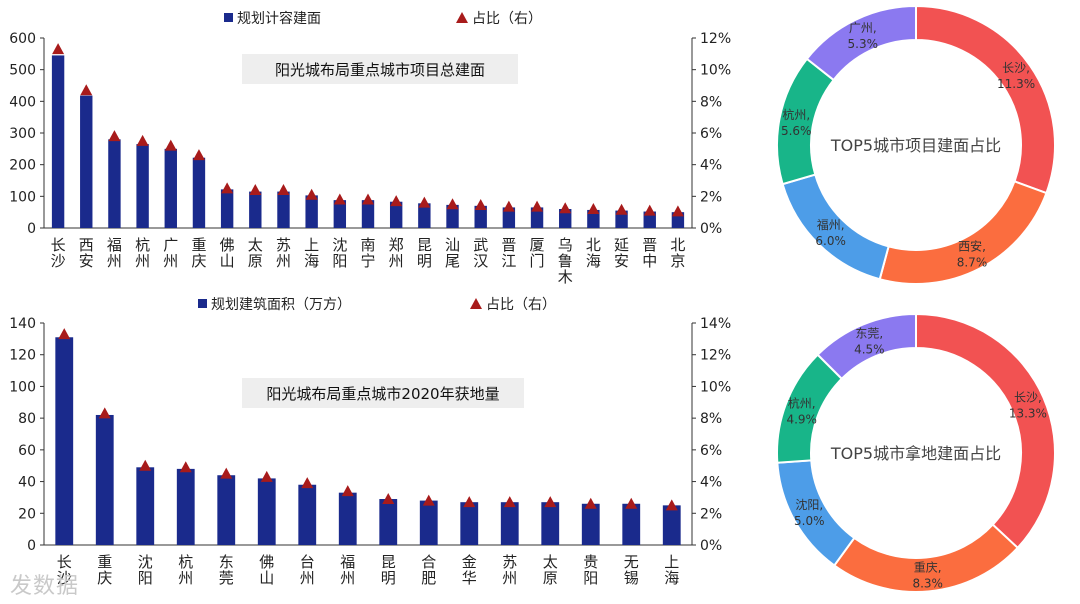 This screenshot has height=604, width=1080. Describe the element at coordinates (809, 521) in the screenshot. I see `slice-value: 5.0%` at that location.